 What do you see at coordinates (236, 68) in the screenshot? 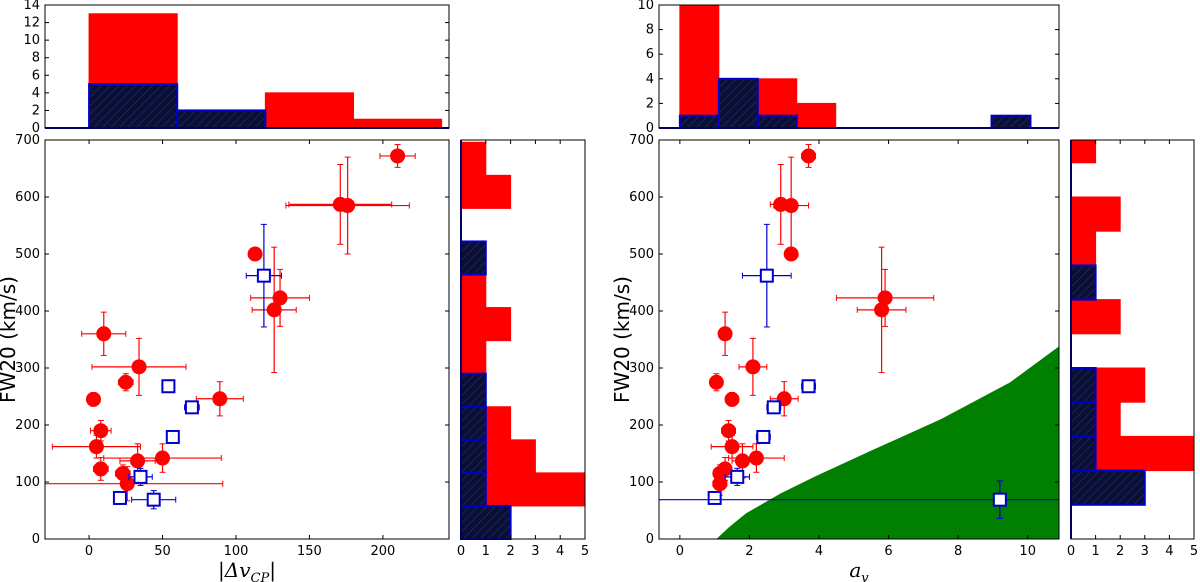
I see `hist_dv-panel: 0 2 4 6 8 10 12 14` at bounding box center [236, 68].